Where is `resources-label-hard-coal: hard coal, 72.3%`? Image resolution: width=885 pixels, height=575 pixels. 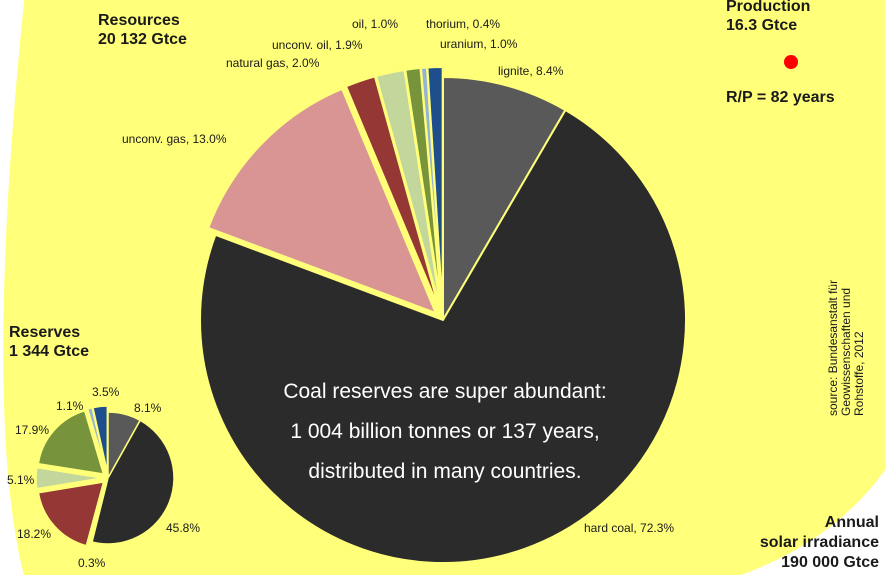
resources-label-hard-coal: hard coal, 72.3% is located at coordinates (629, 528).